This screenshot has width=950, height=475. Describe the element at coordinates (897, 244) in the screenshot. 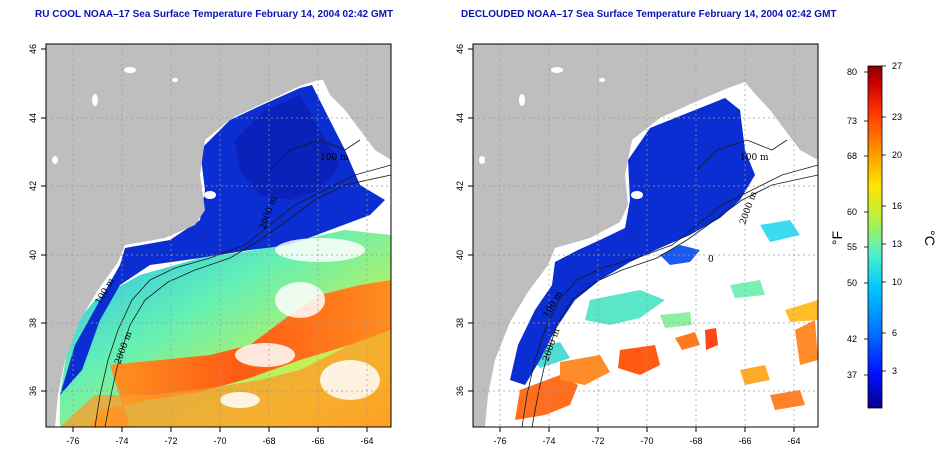

I see `celsius-tick-label: 13` at that location.